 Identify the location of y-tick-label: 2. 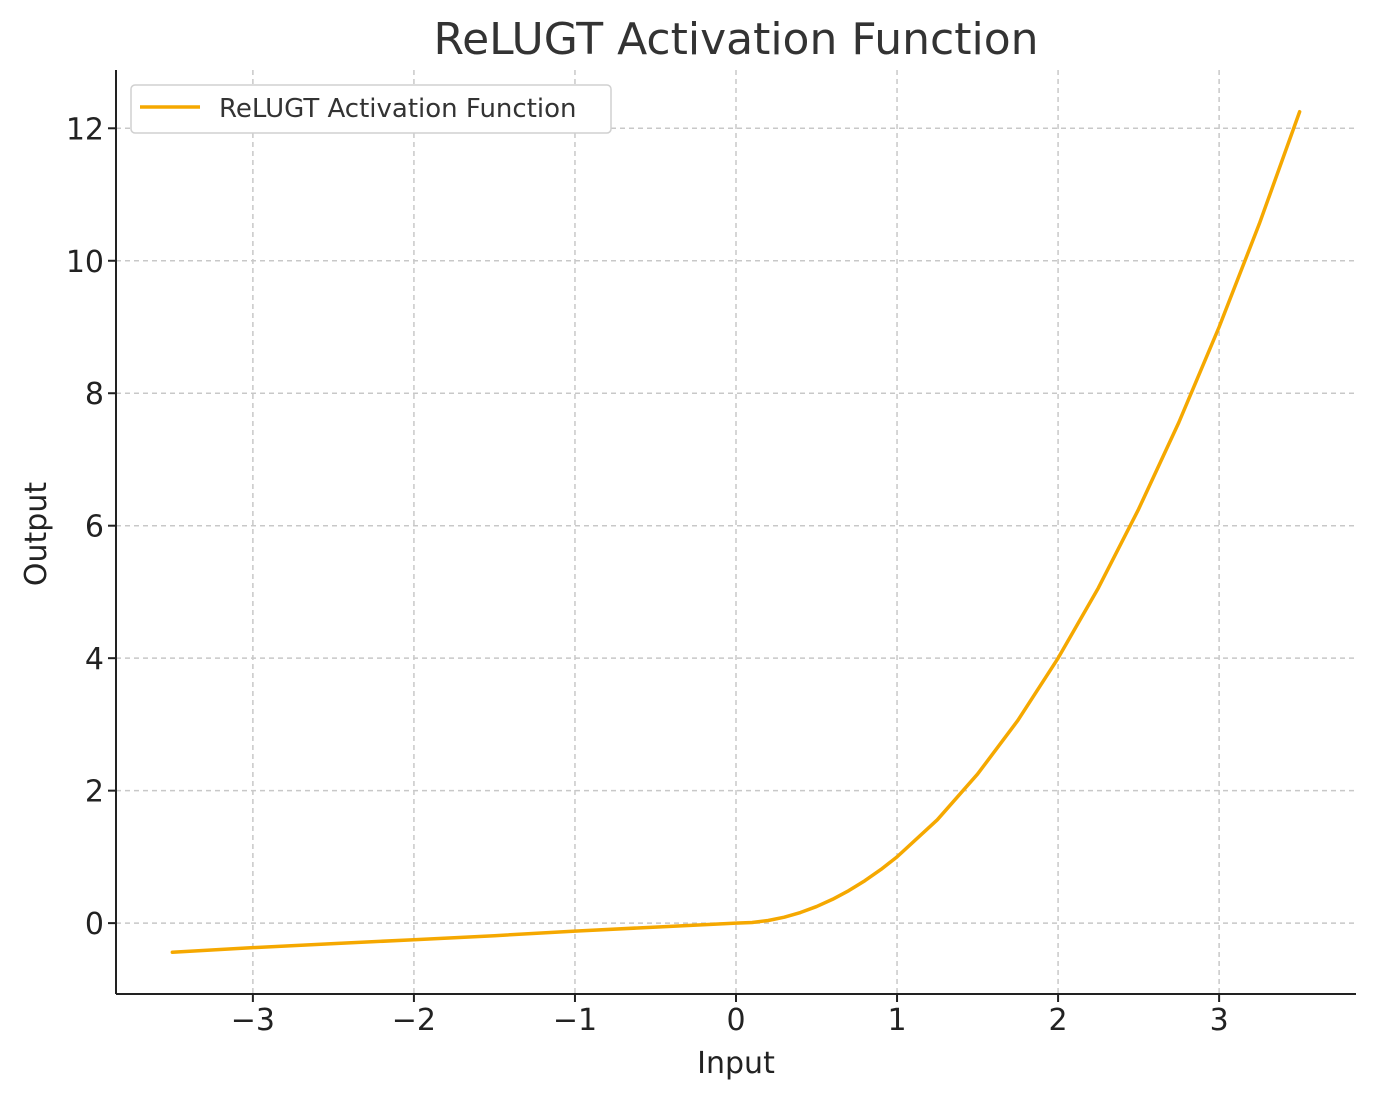
(94, 792).